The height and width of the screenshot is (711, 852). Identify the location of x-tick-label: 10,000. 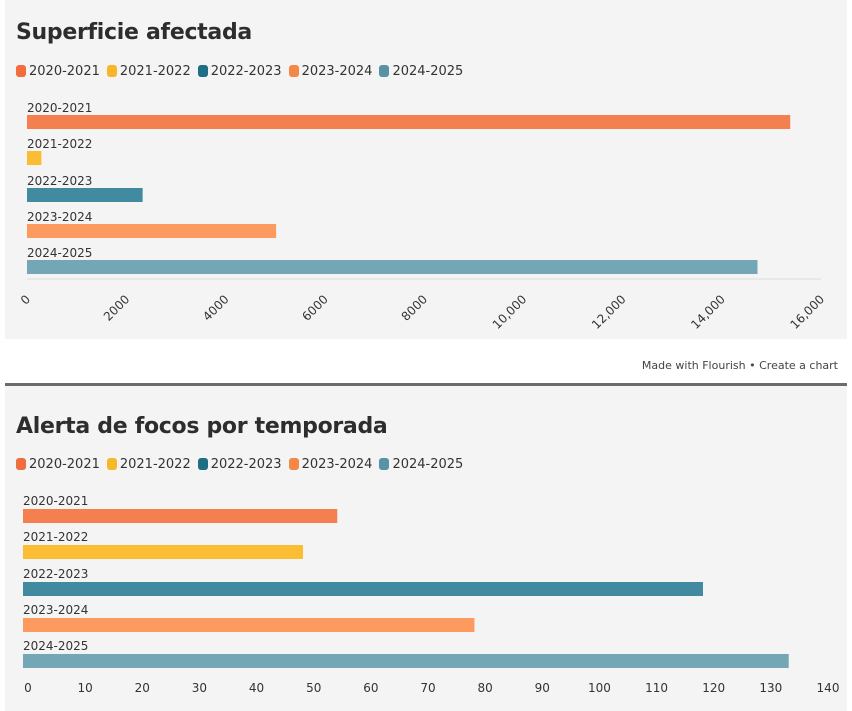
(510, 312).